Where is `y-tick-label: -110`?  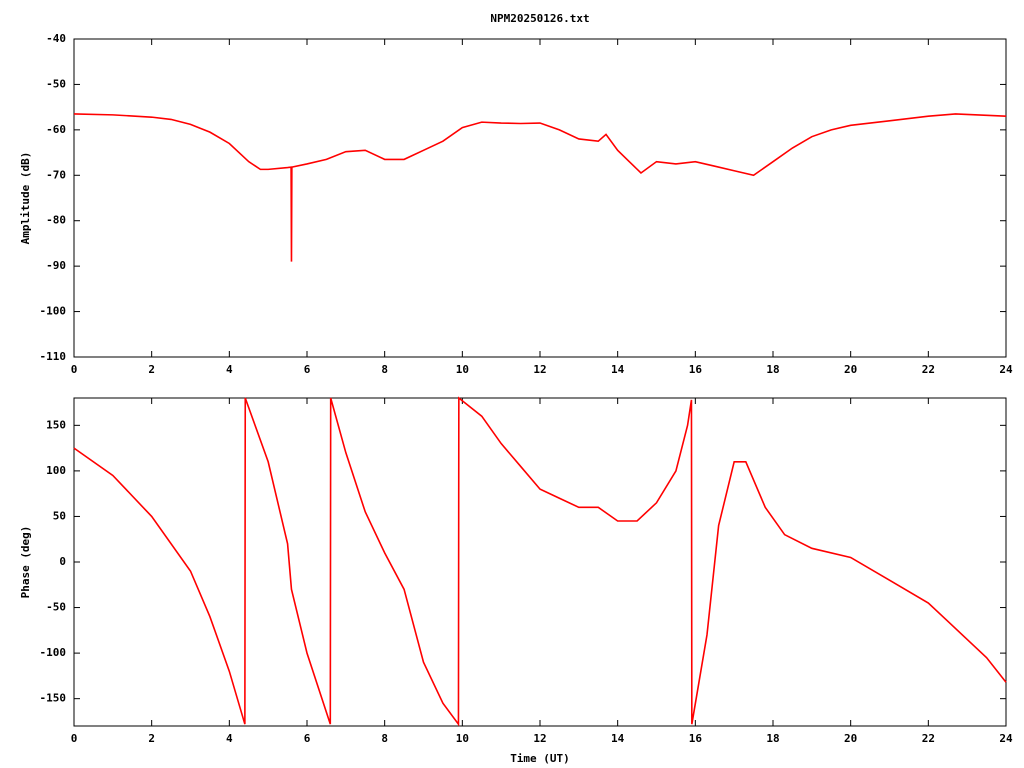 y-tick-label: -110 is located at coordinates (53, 356).